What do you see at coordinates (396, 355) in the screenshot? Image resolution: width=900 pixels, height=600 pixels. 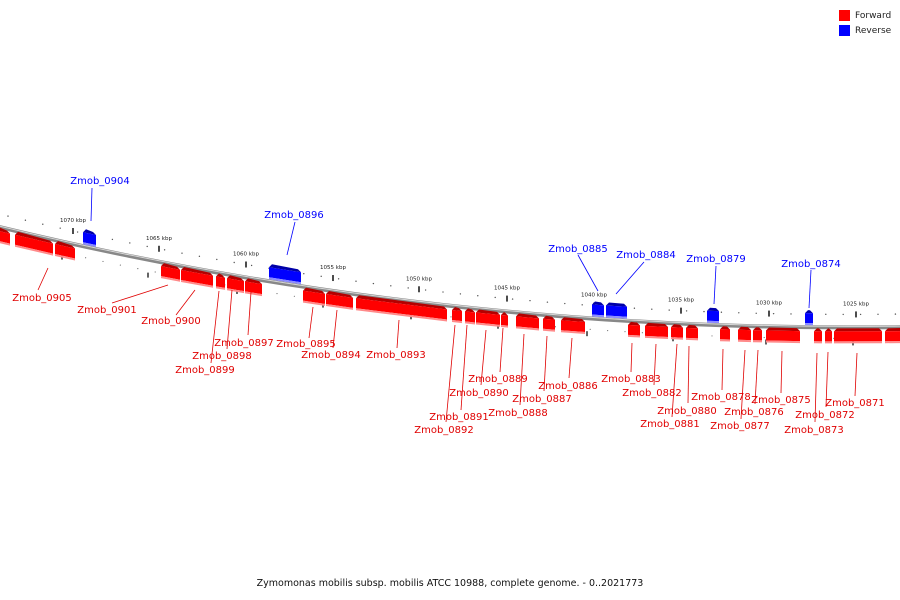 I see `gene-label-text: Zmob_0893` at bounding box center [396, 355].